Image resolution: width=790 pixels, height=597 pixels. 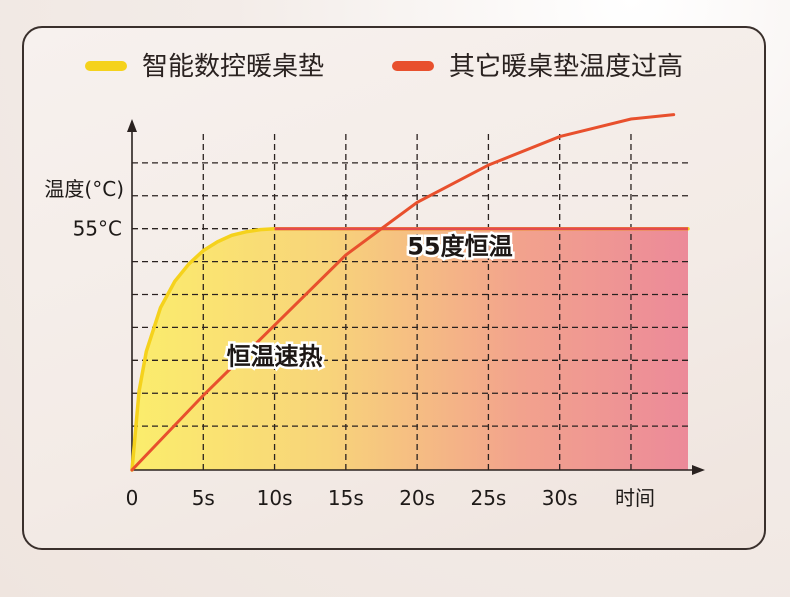 What do you see at coordinates (275, 356) in the screenshot?
I see `annotation-fast-heating: 恒温速热` at bounding box center [275, 356].